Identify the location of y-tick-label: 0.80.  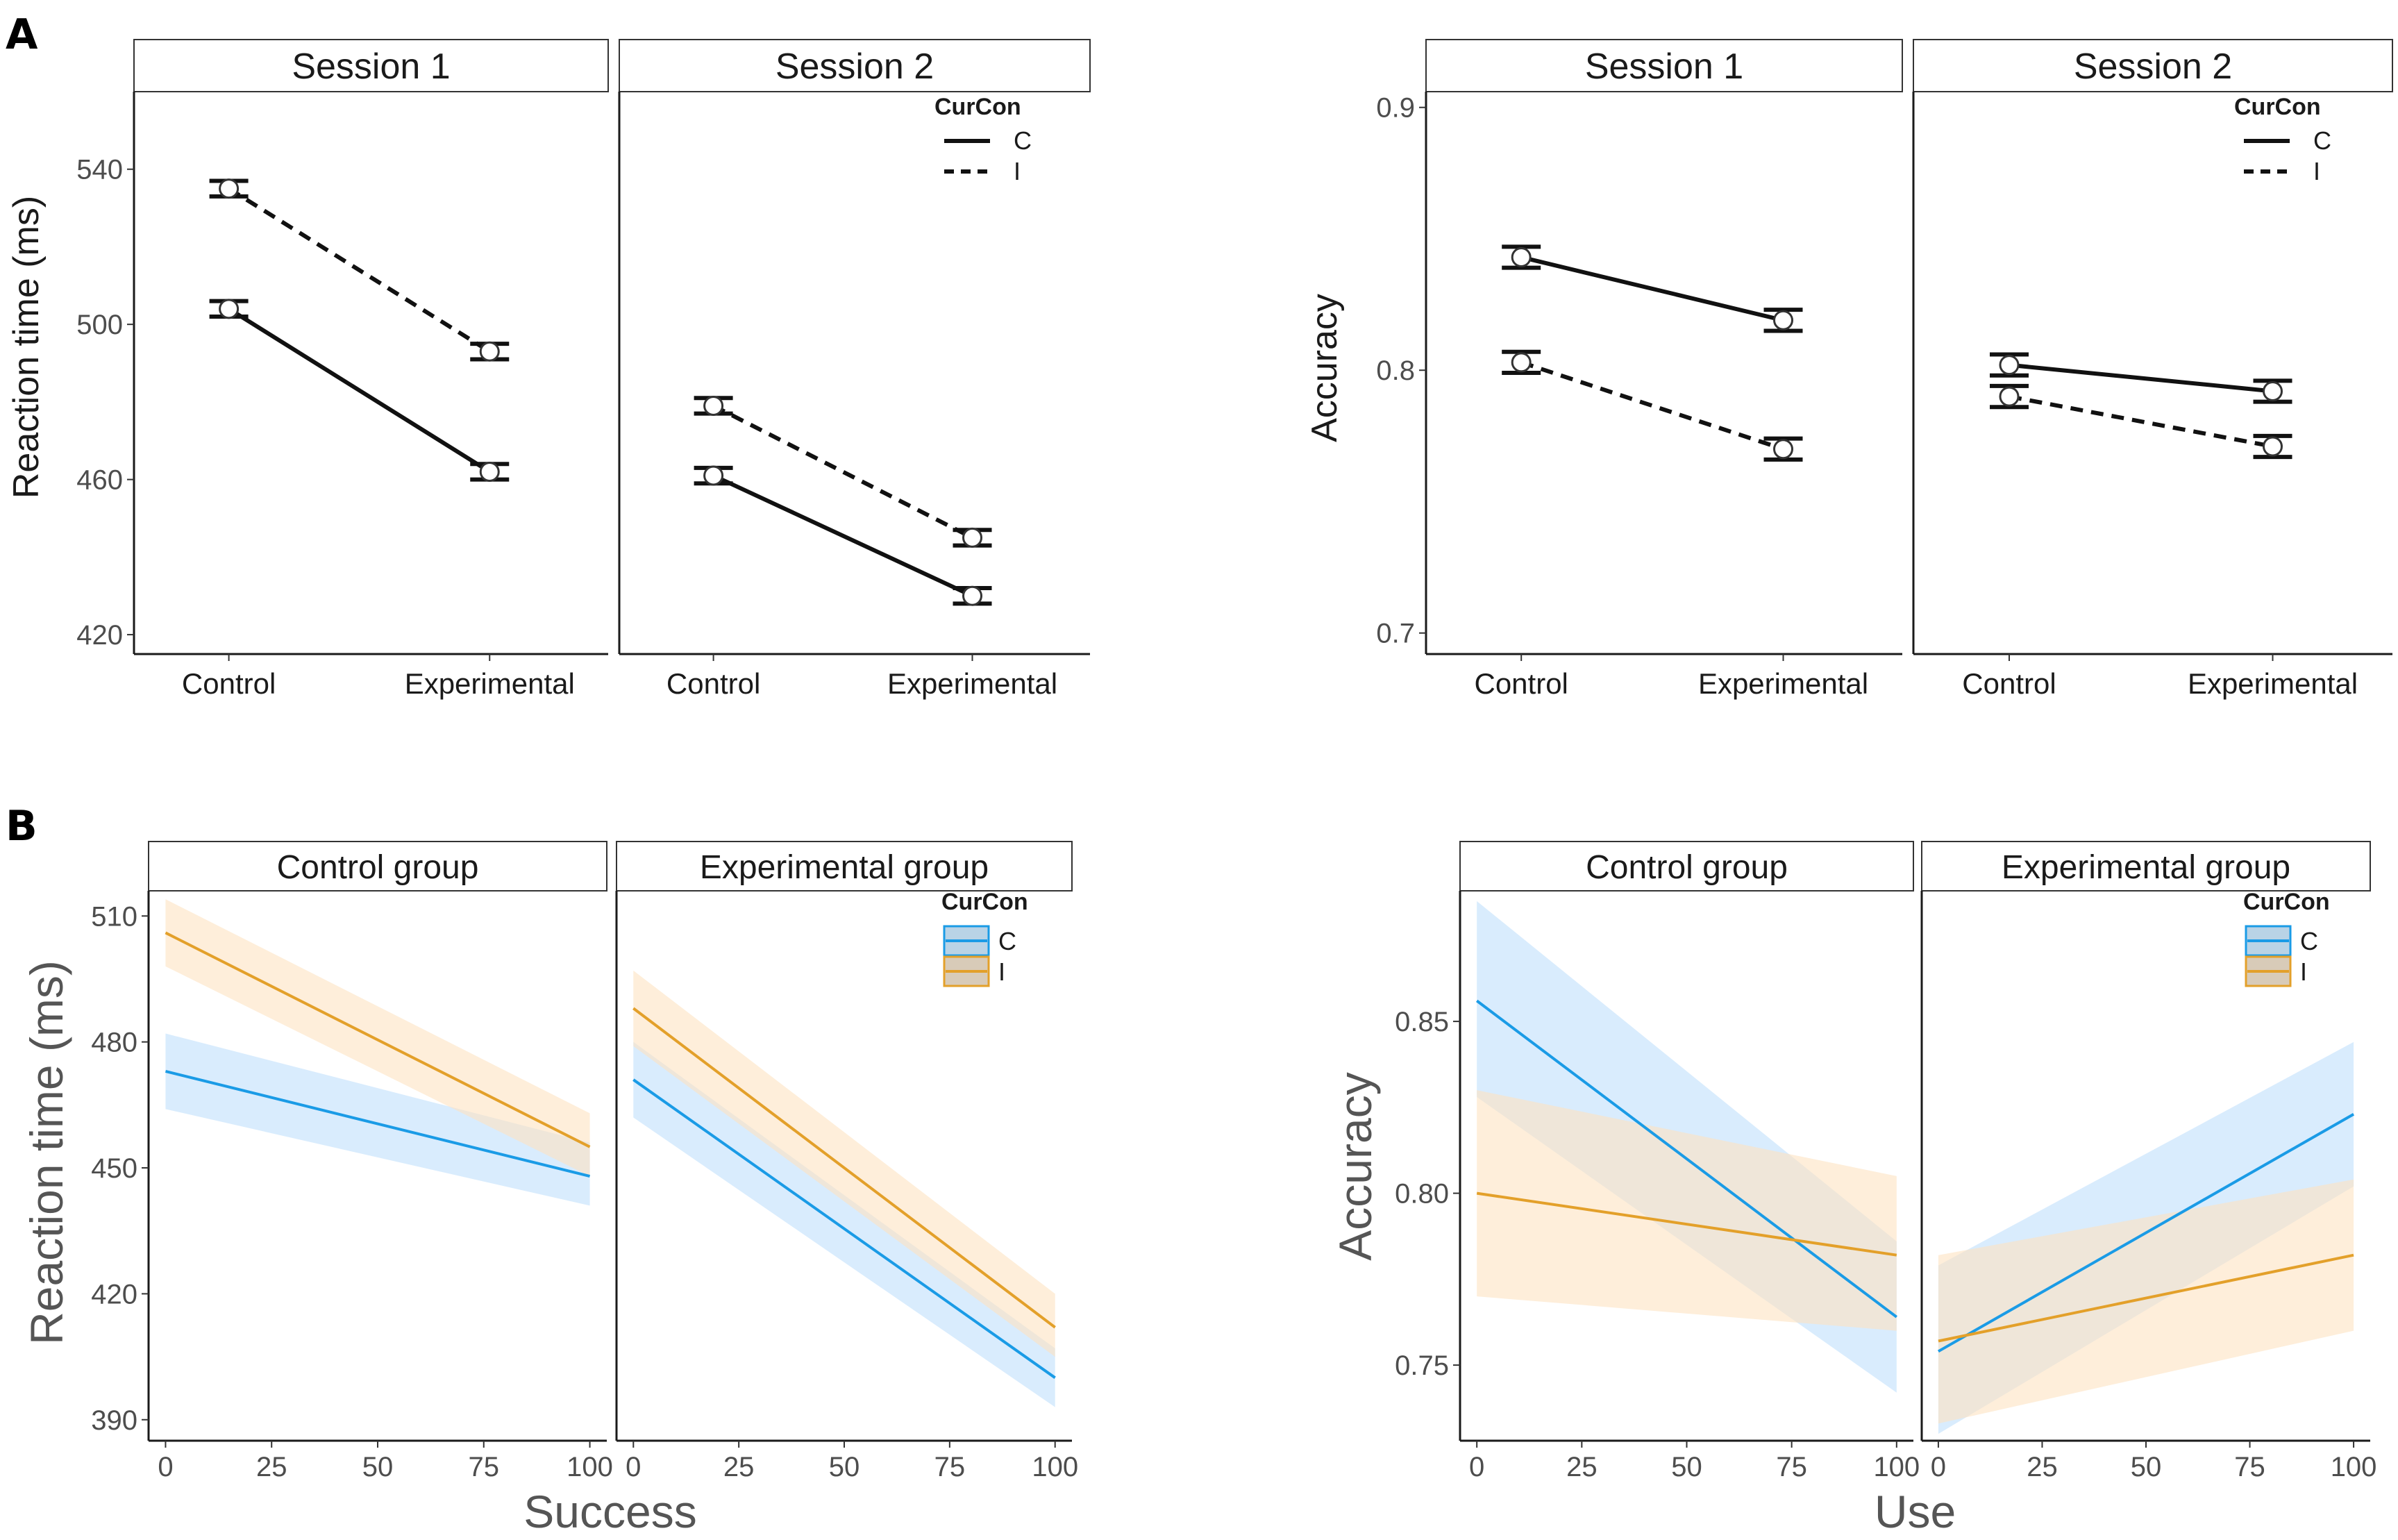
(1422, 1194).